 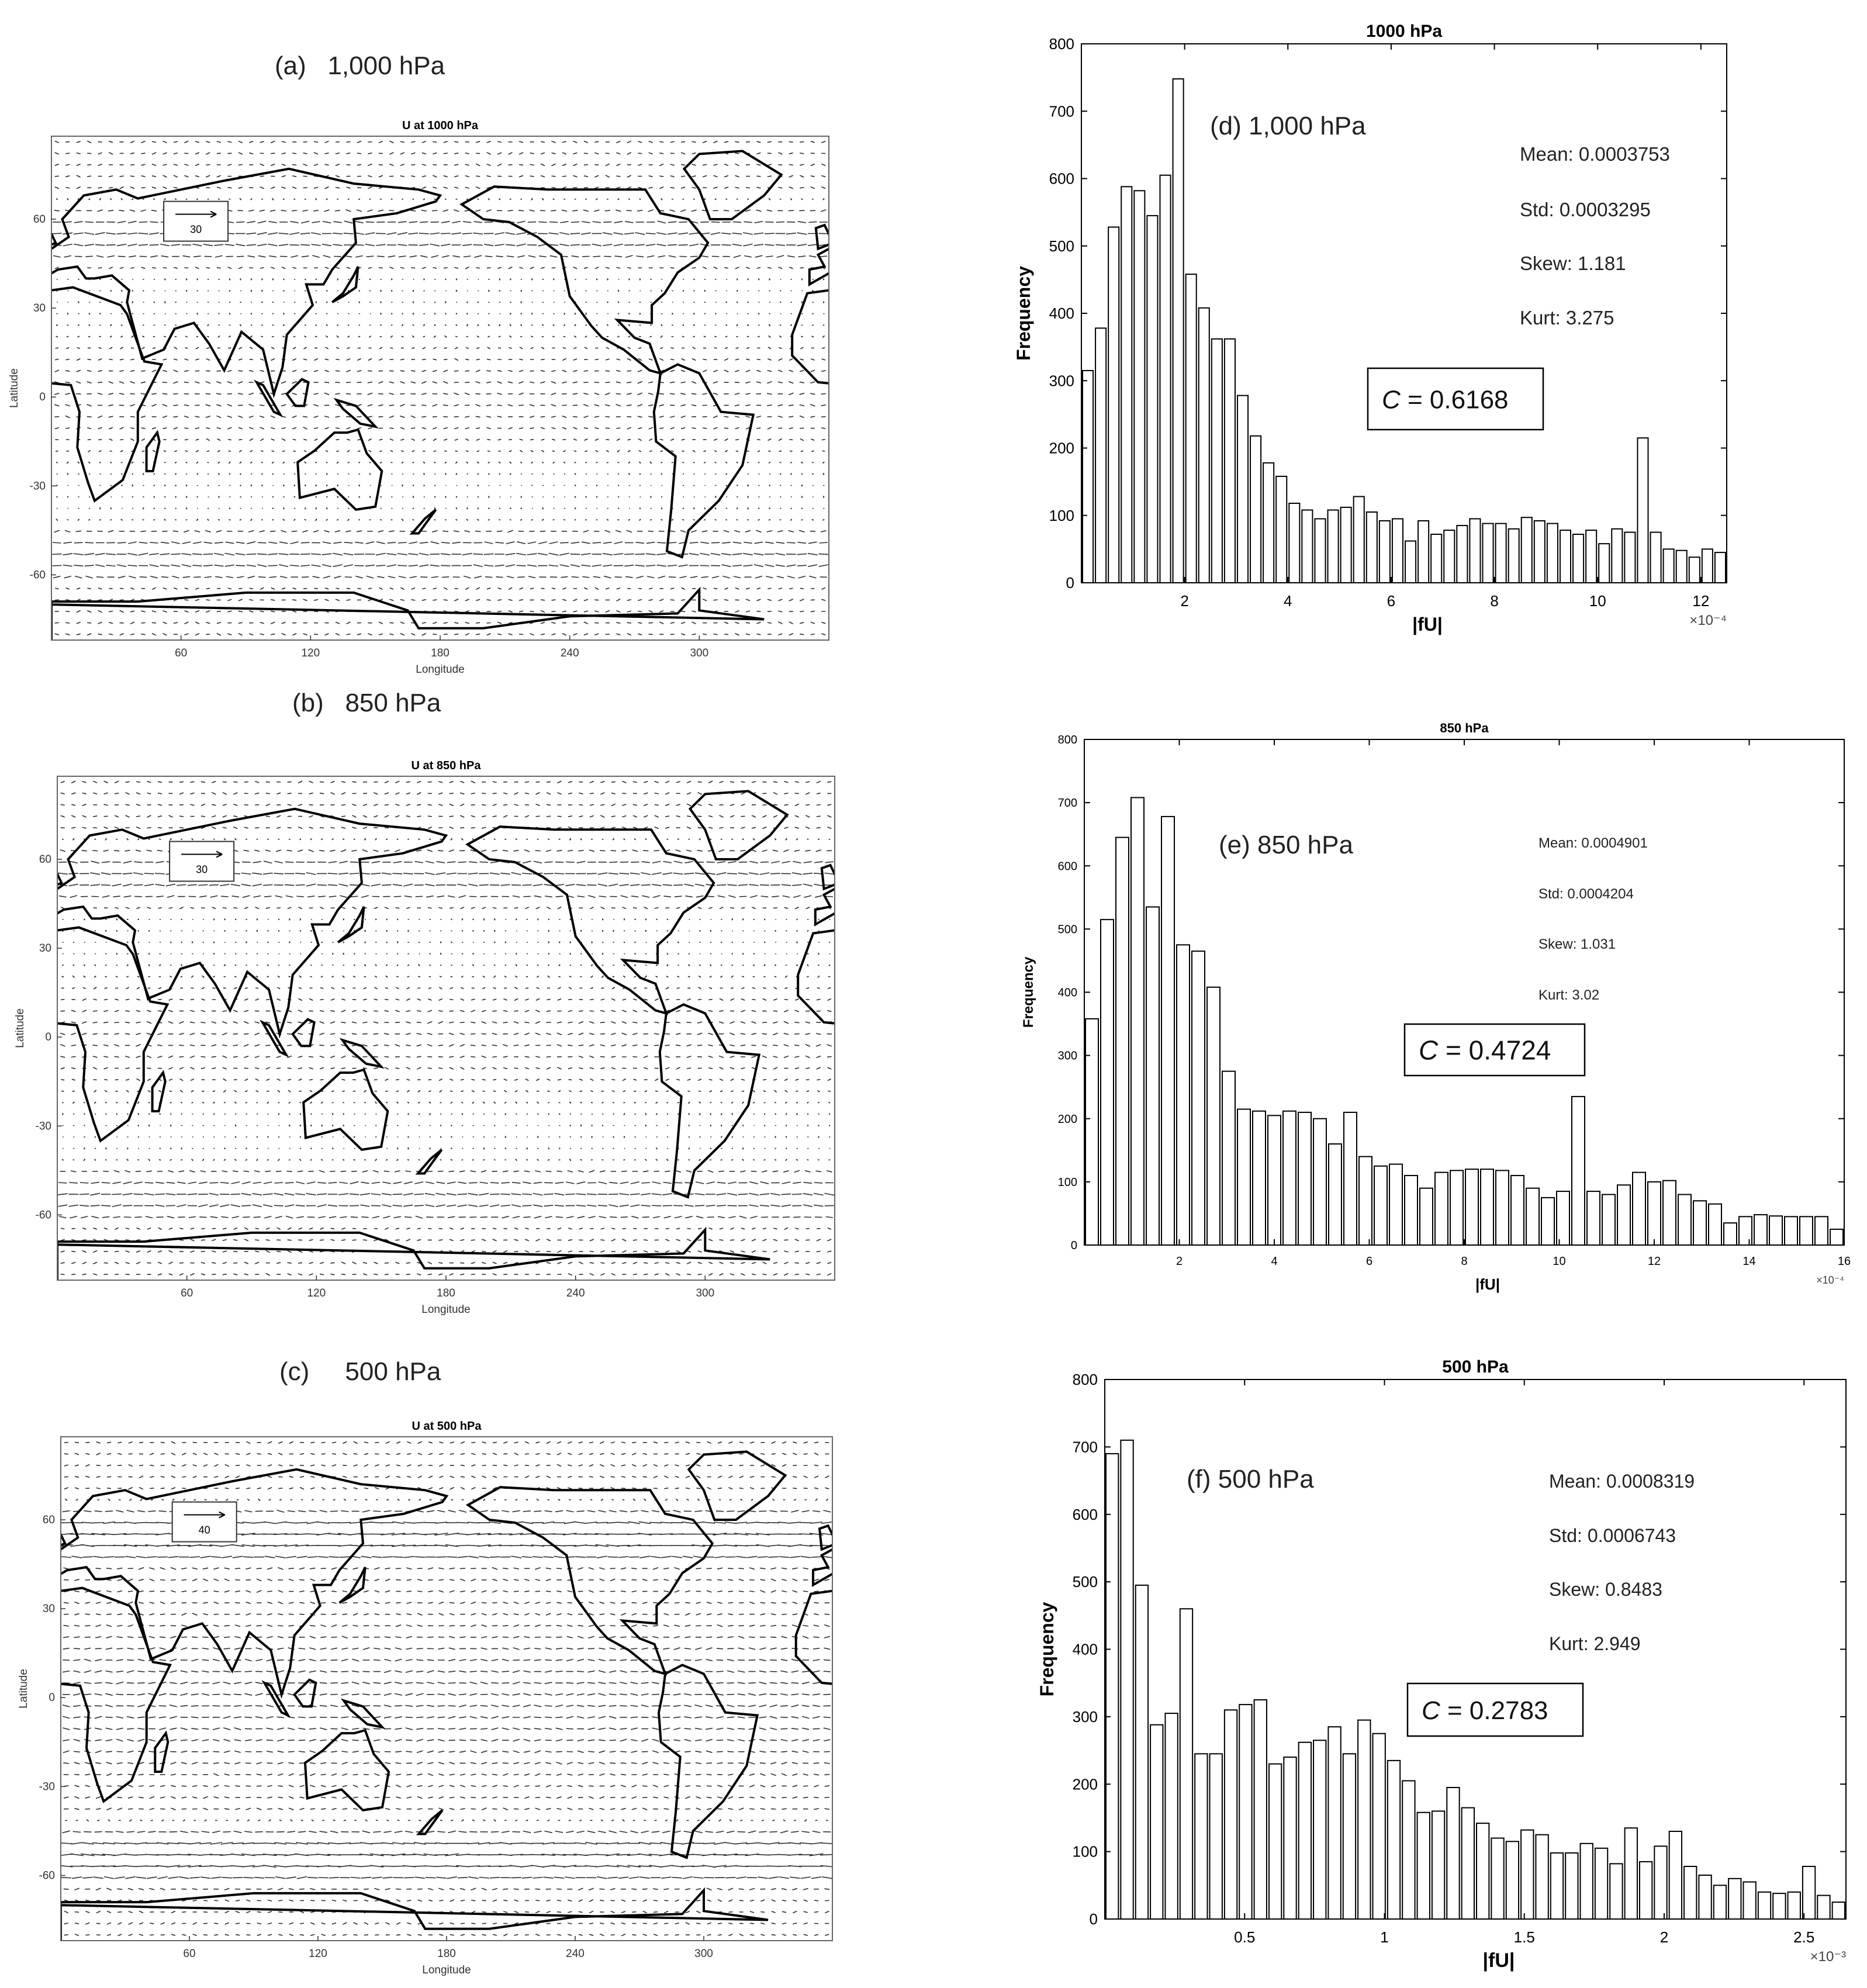 I want to click on wind-vector-field, so click(x=446, y=1028).